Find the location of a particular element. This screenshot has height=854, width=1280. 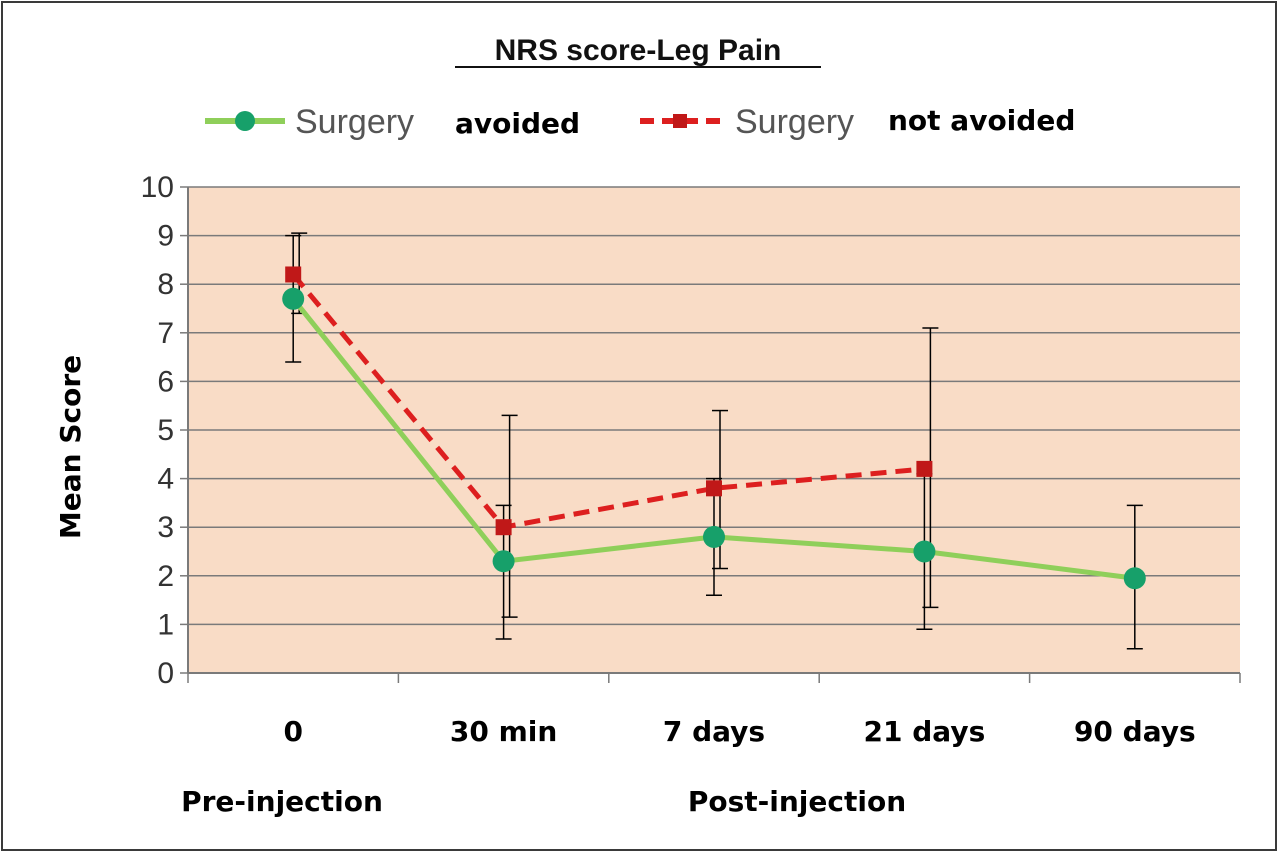

y-tick-label-7: 7 is located at coordinates (165, 333).